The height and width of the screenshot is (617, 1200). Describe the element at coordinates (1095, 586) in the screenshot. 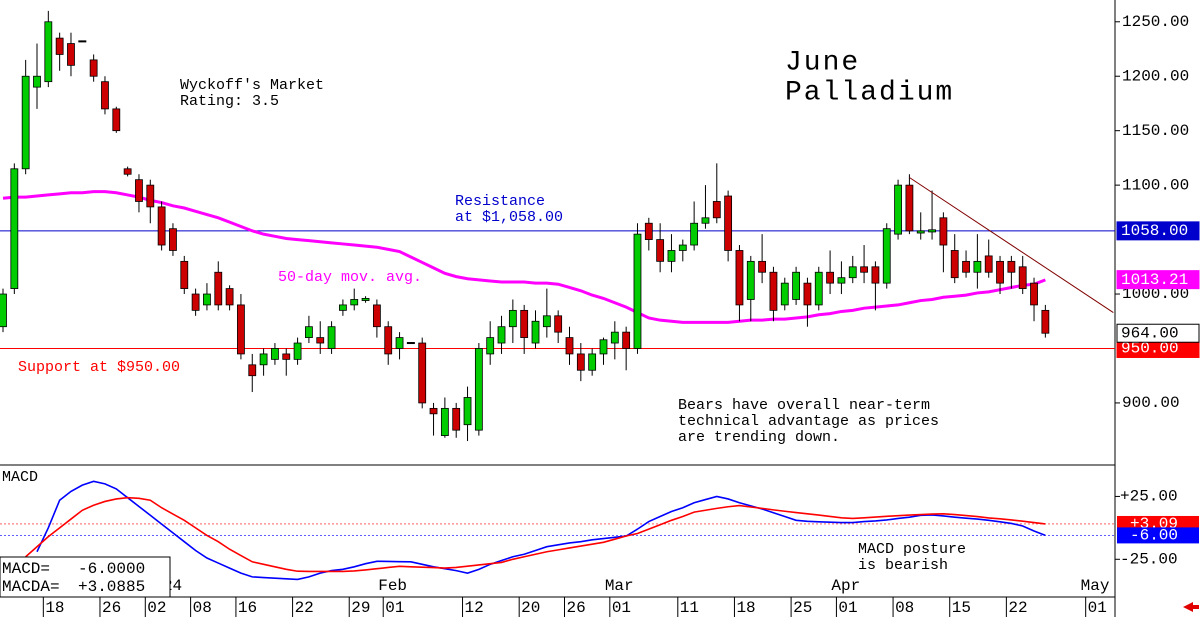

I see `month-label: May` at that location.